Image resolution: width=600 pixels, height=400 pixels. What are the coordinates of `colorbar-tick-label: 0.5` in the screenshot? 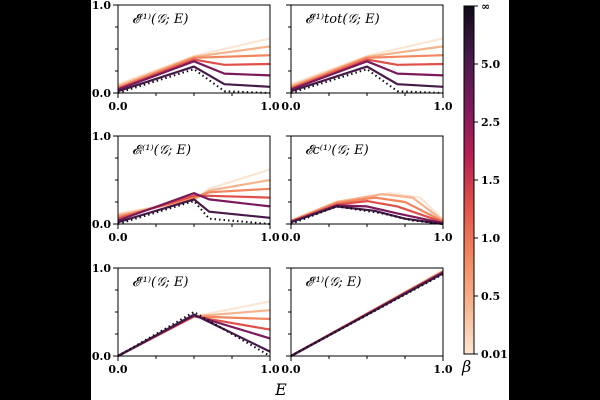 It's located at (490, 296).